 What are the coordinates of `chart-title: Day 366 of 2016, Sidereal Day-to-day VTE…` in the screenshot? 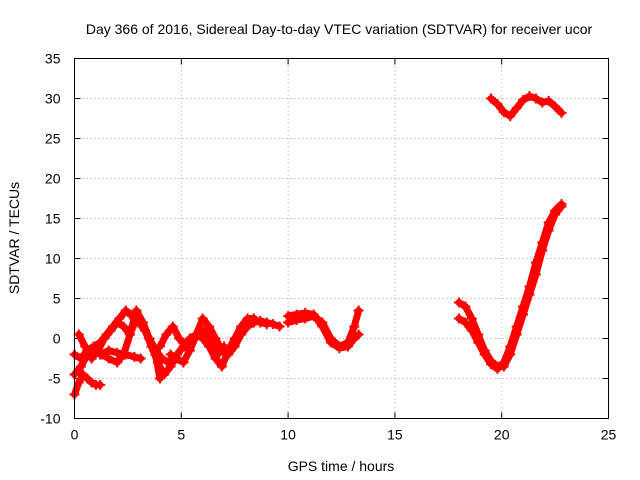 It's located at (339, 29).